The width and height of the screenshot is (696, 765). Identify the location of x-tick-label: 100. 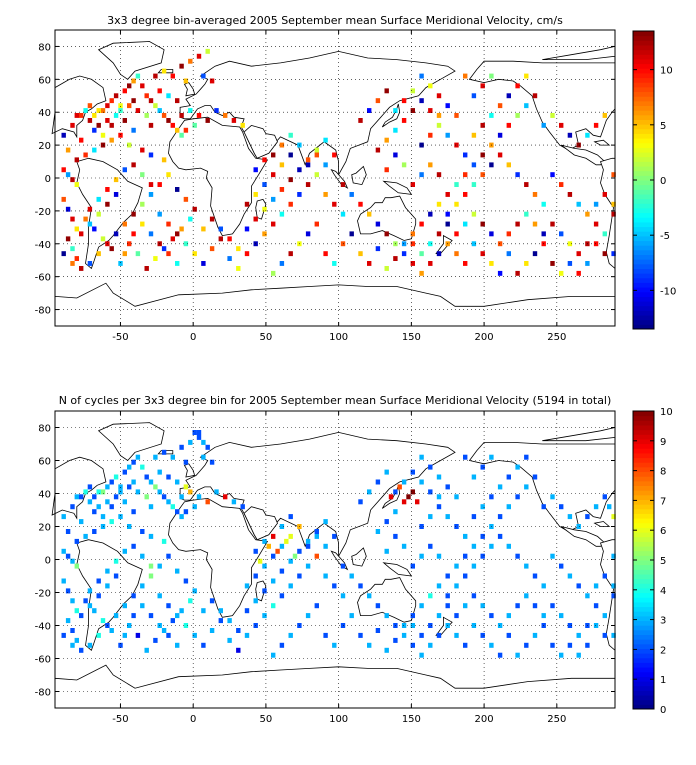
(338, 719).